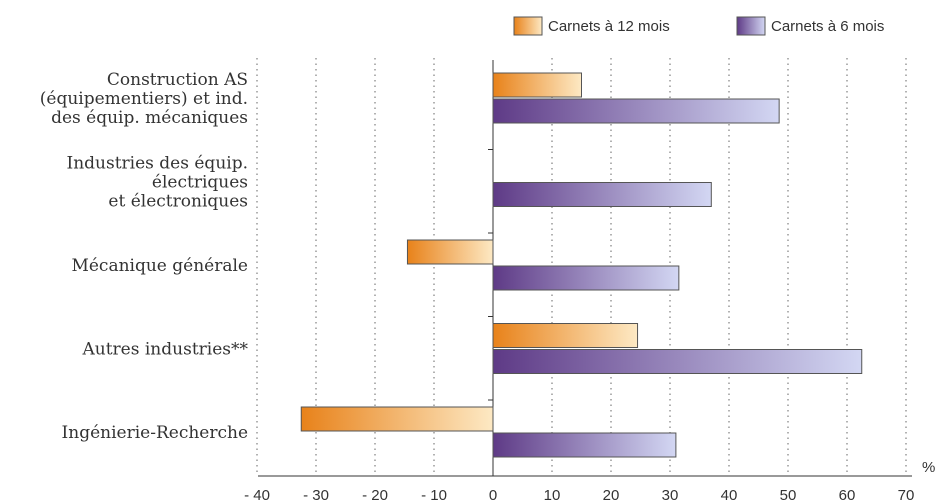 Image resolution: width=941 pixels, height=504 pixels. Describe the element at coordinates (493, 495) in the screenshot. I see `x-tick-label: 0` at that location.